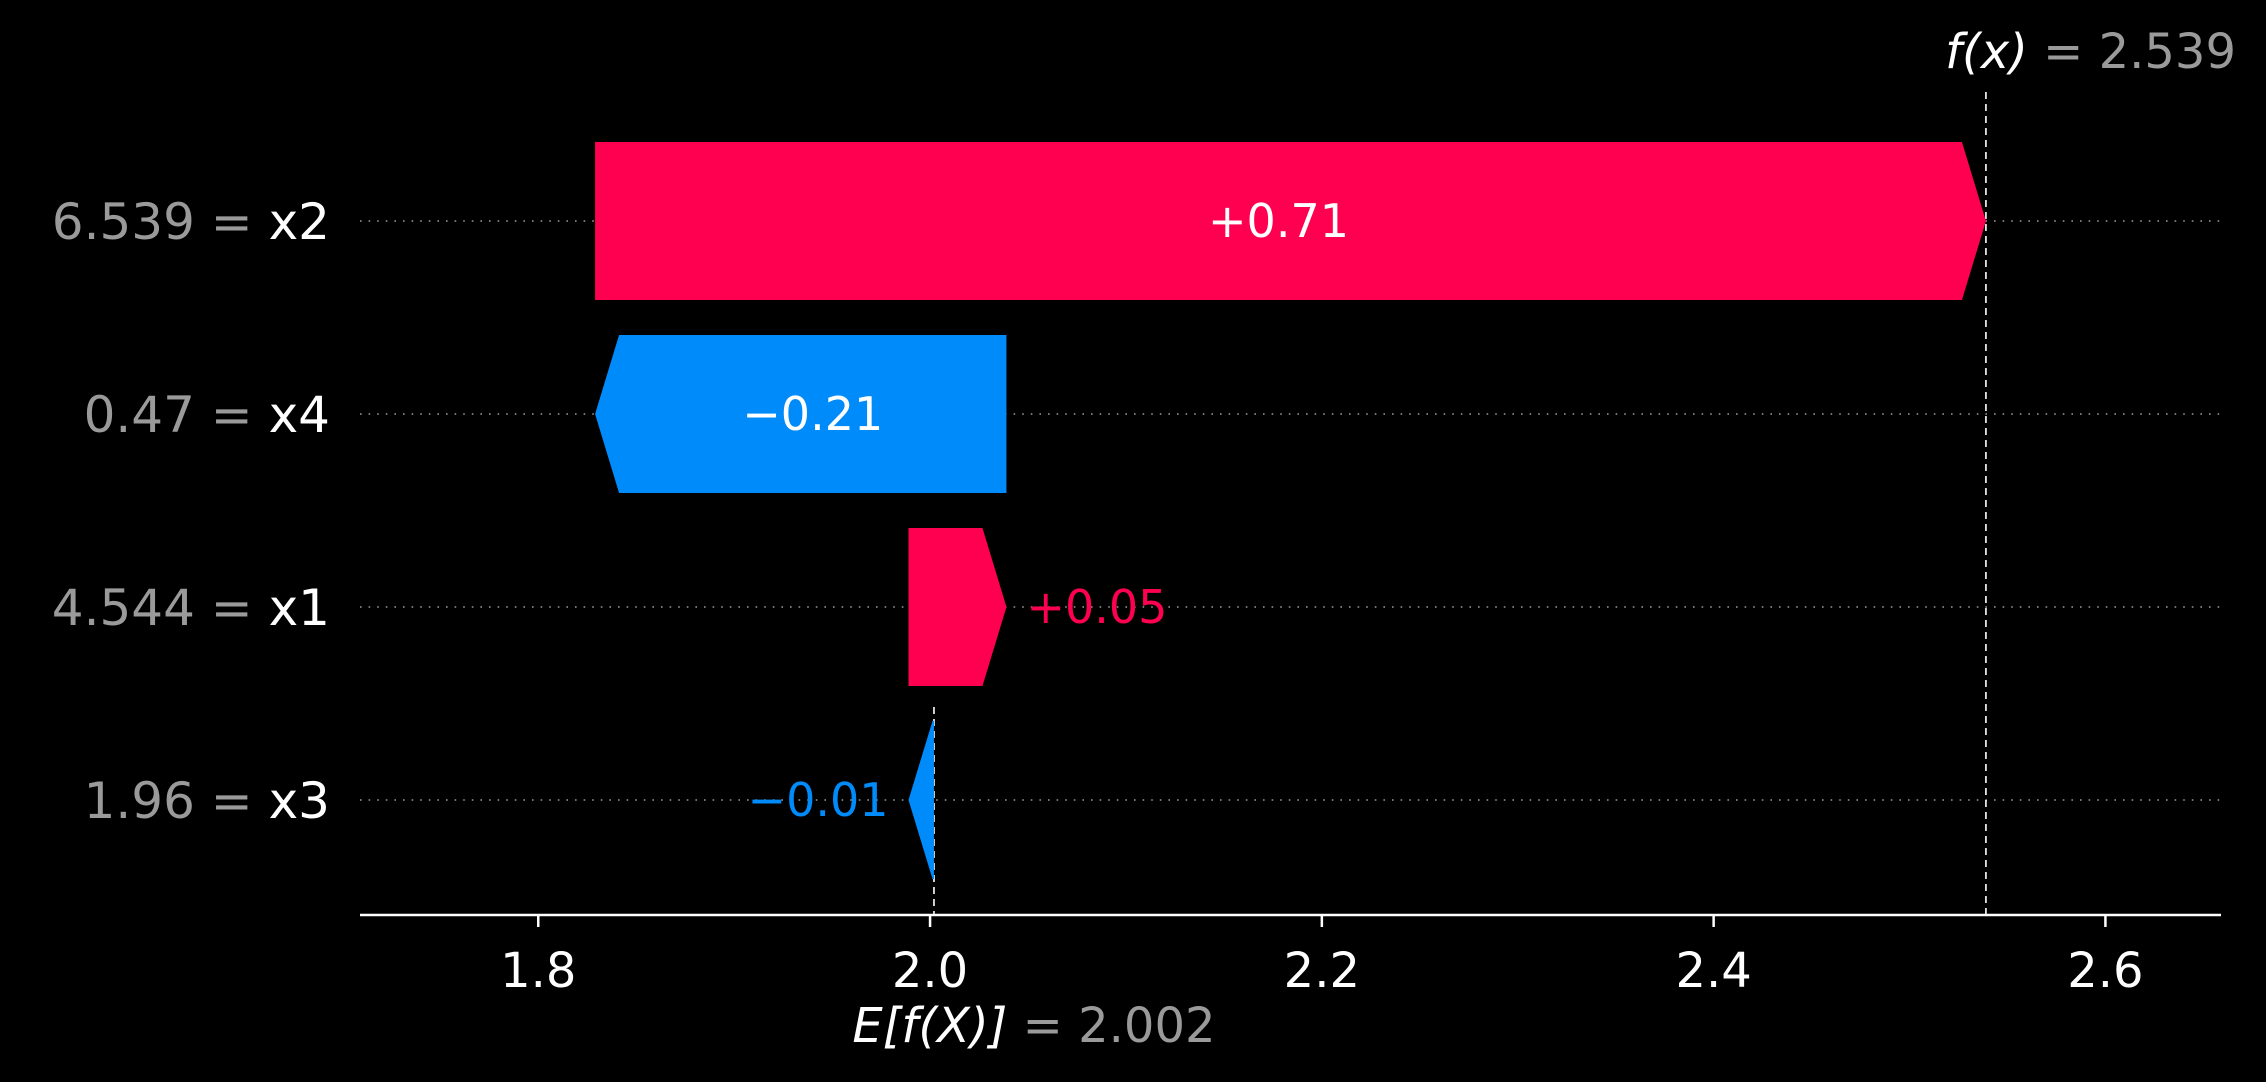  What do you see at coordinates (2105, 971) in the screenshot?
I see `x-tick-label-2.6: 2.6` at bounding box center [2105, 971].